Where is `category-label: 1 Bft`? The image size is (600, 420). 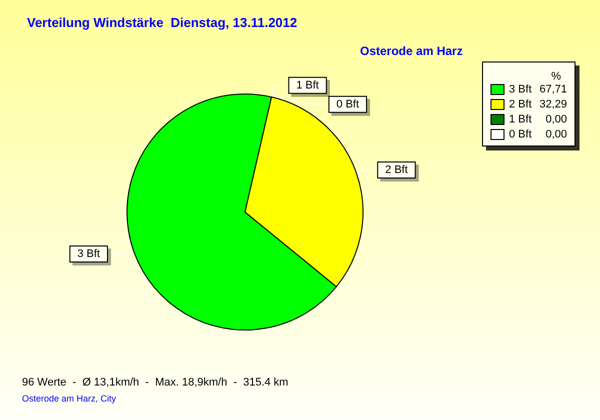 category-label: 1 Bft is located at coordinates (520, 120).